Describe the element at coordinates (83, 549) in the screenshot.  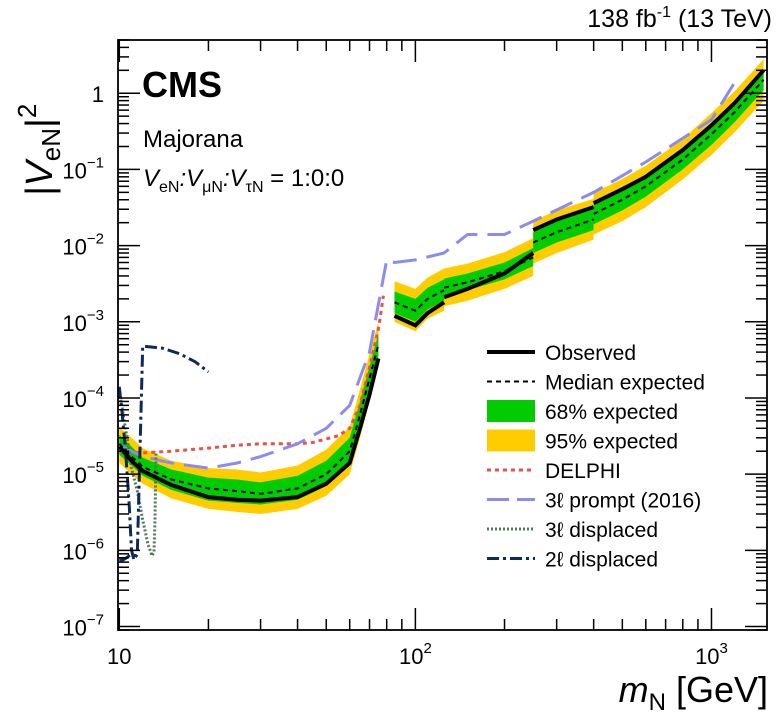
I see `y-tick-label: 10⁻⁶` at that location.